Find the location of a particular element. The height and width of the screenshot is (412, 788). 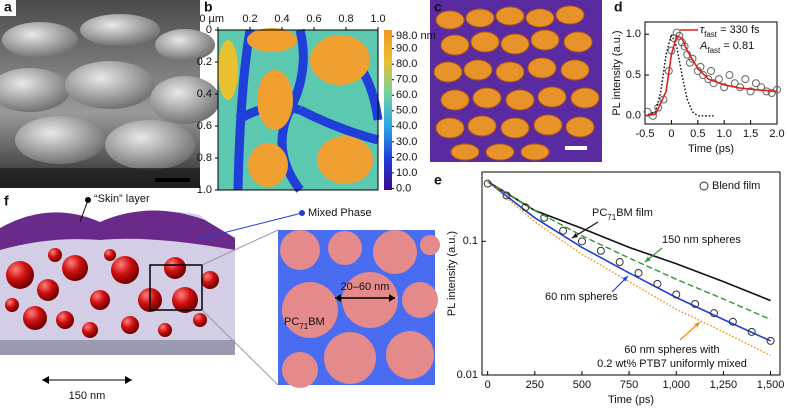

y-tick-label: 0.0 is located at coordinates (633, 116).